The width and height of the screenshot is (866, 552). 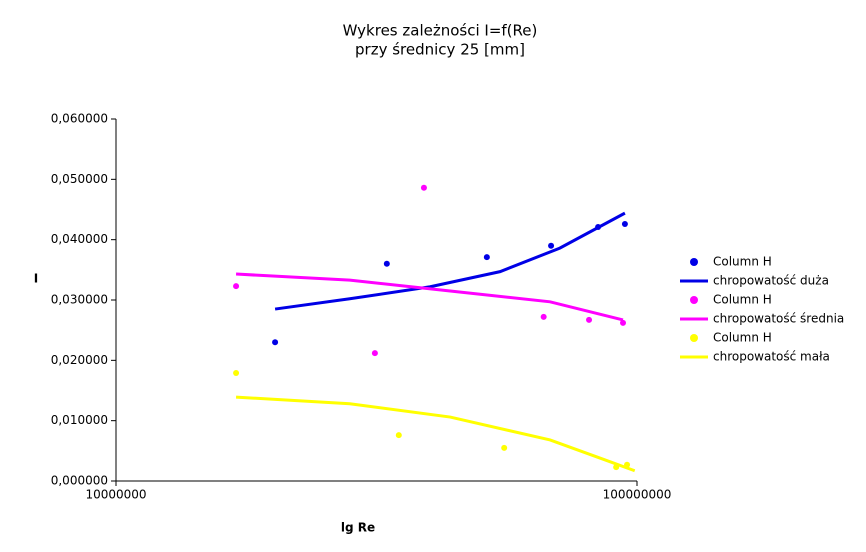 What do you see at coordinates (79, 119) in the screenshot?
I see `y-tick-label: 0,060000` at bounding box center [79, 119].